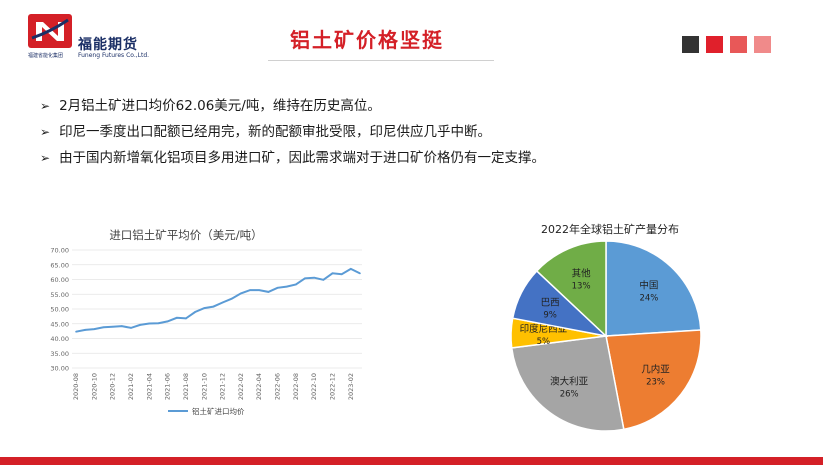 The width and height of the screenshot is (823, 465). Describe the element at coordinates (59, 369) in the screenshot. I see `y-tick-label: 30.00` at that location.